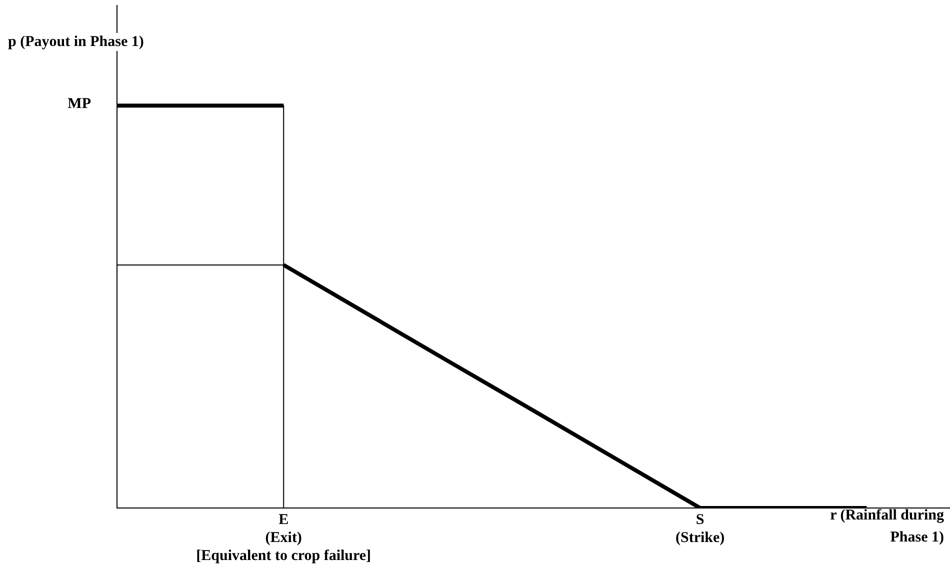 The height and width of the screenshot is (568, 950). Describe the element at coordinates (284, 538) in the screenshot. I see `x-tick-label: E (Exit) [Equivalent to crop failure]` at that location.